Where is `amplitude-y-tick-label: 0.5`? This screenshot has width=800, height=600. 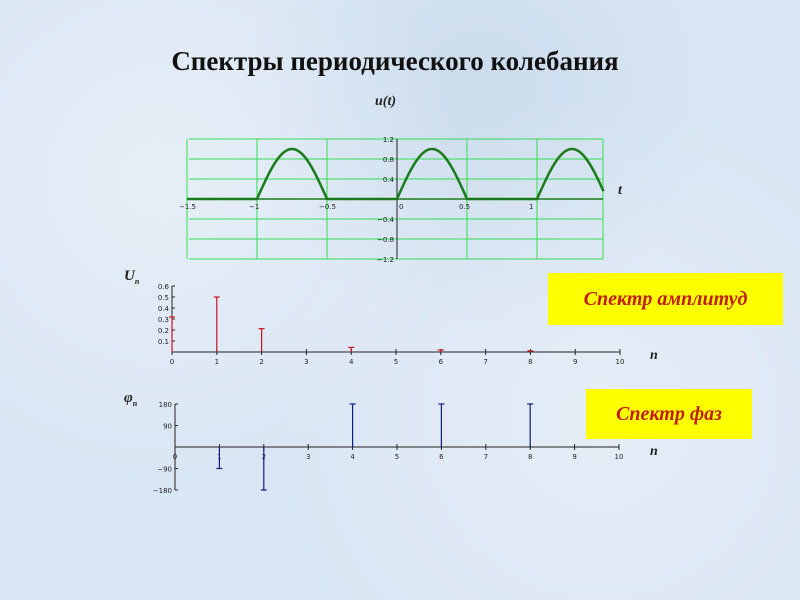
amplitude-y-tick-label: 0.5 is located at coordinates (163, 298).